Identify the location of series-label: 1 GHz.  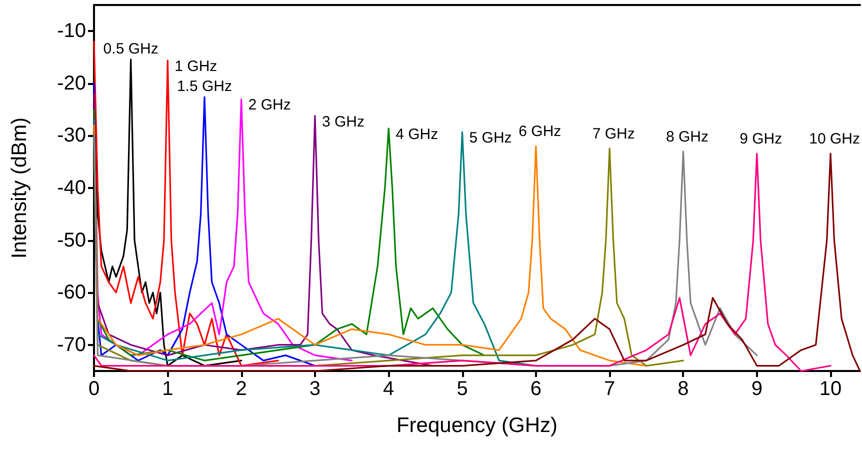
(196, 66).